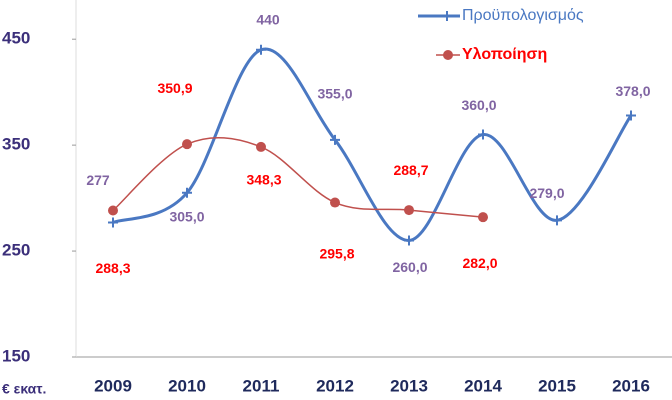 The image size is (672, 400). What do you see at coordinates (16, 144) in the screenshot?
I see `y-tick-label: 350` at bounding box center [16, 144].